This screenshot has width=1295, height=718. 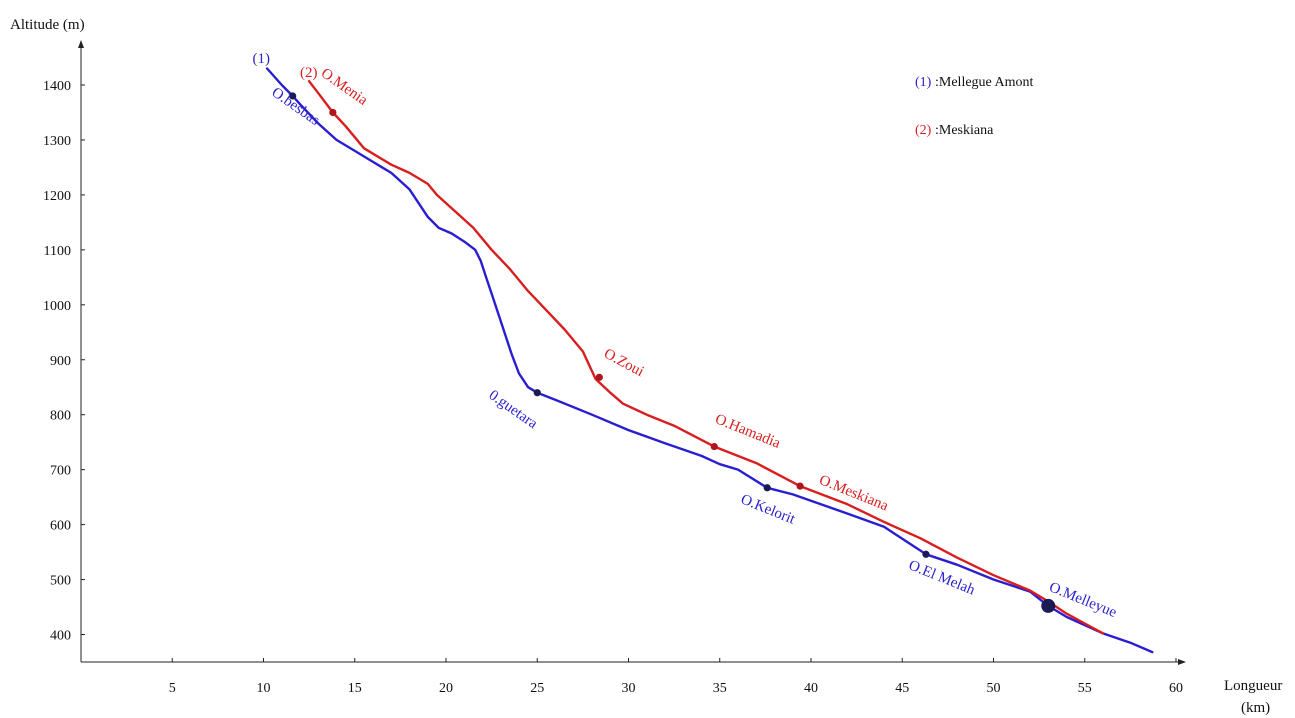 What do you see at coordinates (60, 636) in the screenshot?
I see `y-tick-label: 400` at bounding box center [60, 636].